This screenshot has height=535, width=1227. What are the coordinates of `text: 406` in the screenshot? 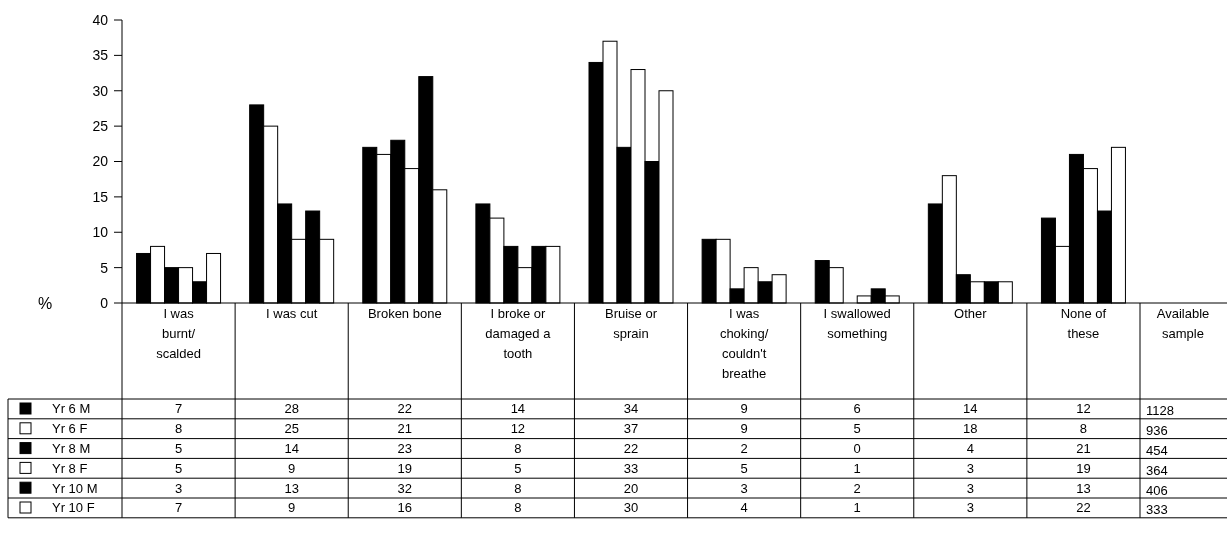 It's located at (1157, 490).